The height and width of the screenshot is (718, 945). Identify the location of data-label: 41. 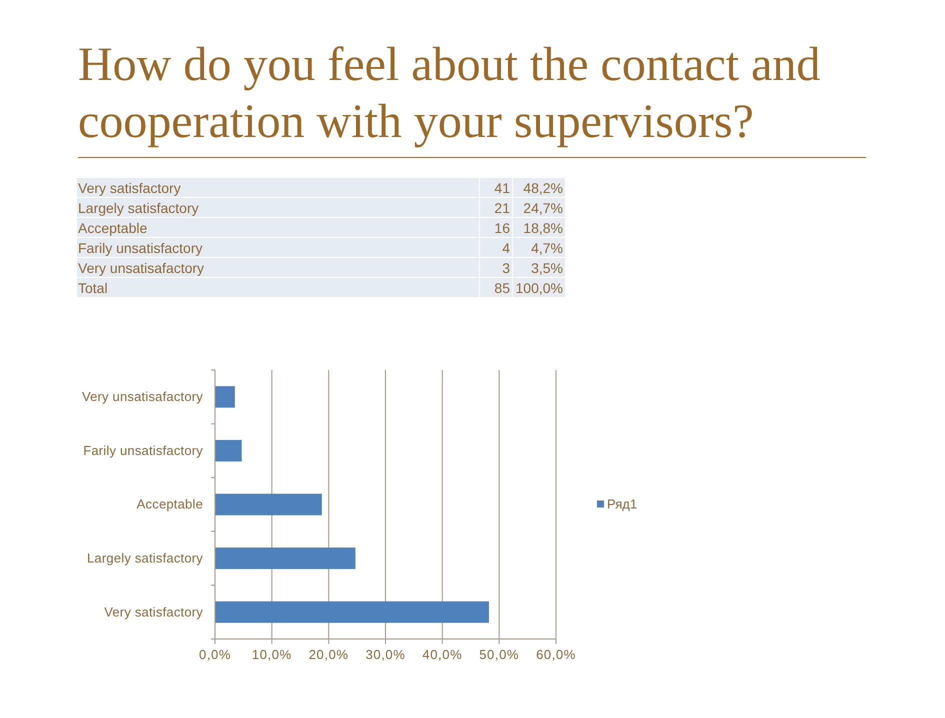
(502, 188).